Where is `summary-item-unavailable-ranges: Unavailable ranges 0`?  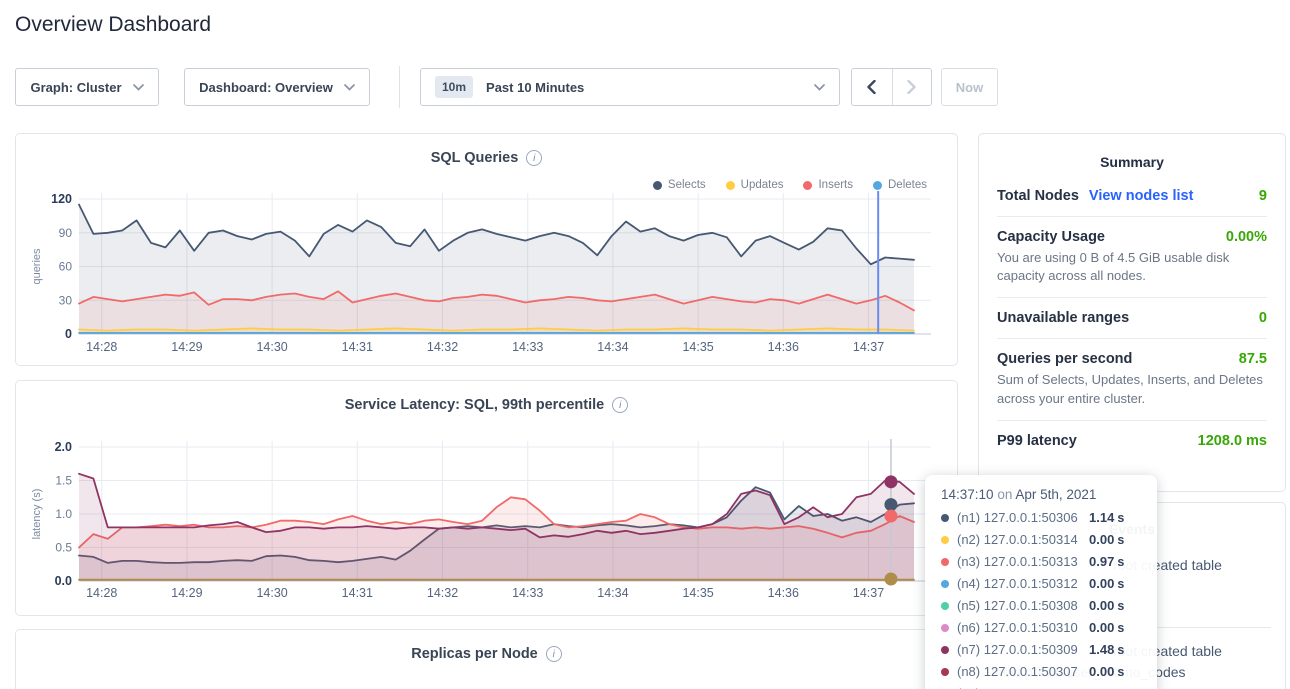
summary-item-unavailable-ranges: Unavailable ranges 0 is located at coordinates (1132, 319).